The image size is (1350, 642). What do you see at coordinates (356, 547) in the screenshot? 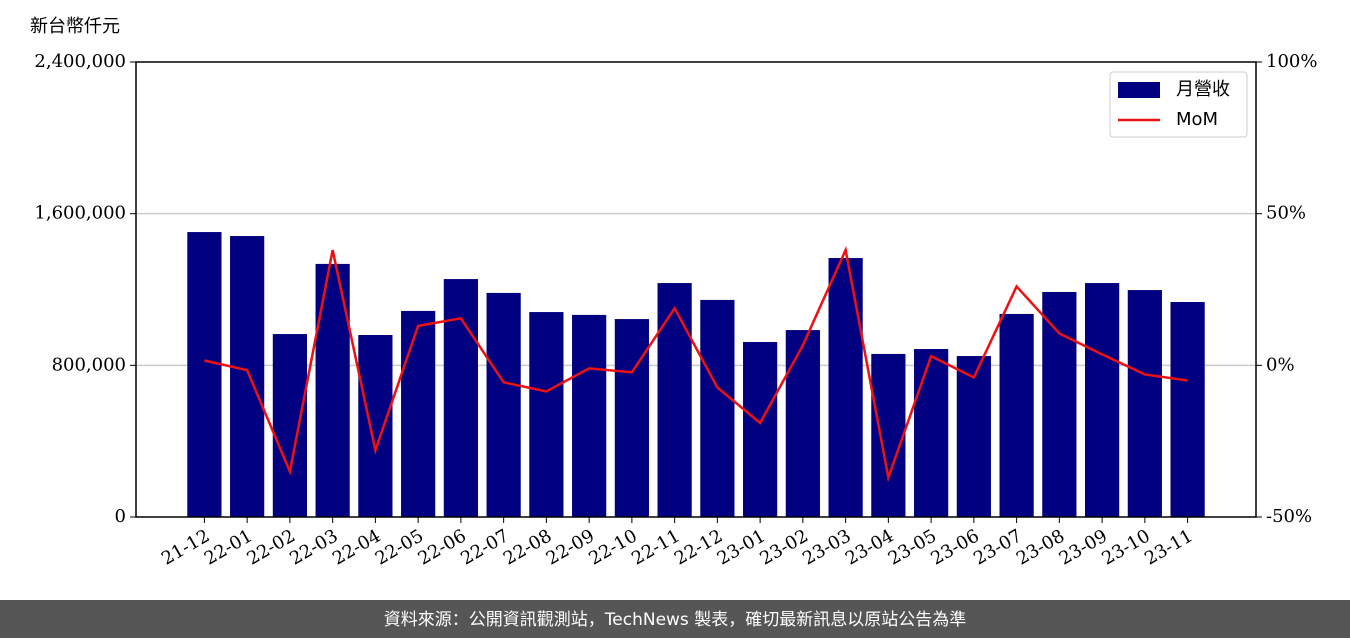
I see `x-tick-label: 22-04` at bounding box center [356, 547].